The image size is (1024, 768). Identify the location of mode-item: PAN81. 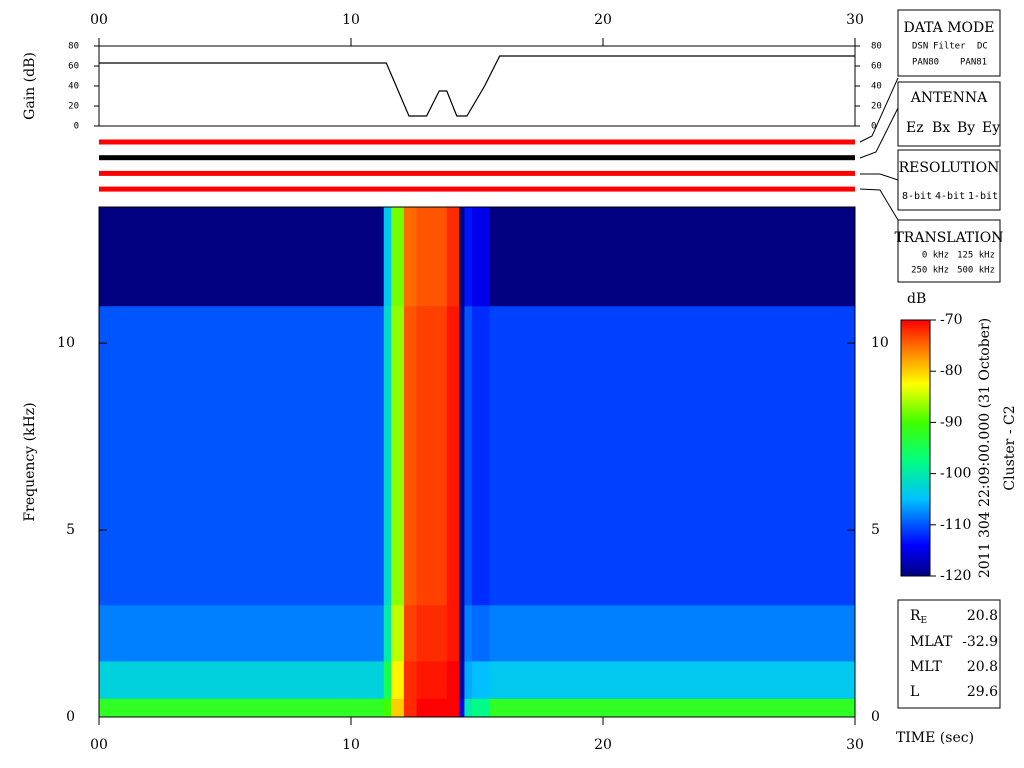
(973, 63).